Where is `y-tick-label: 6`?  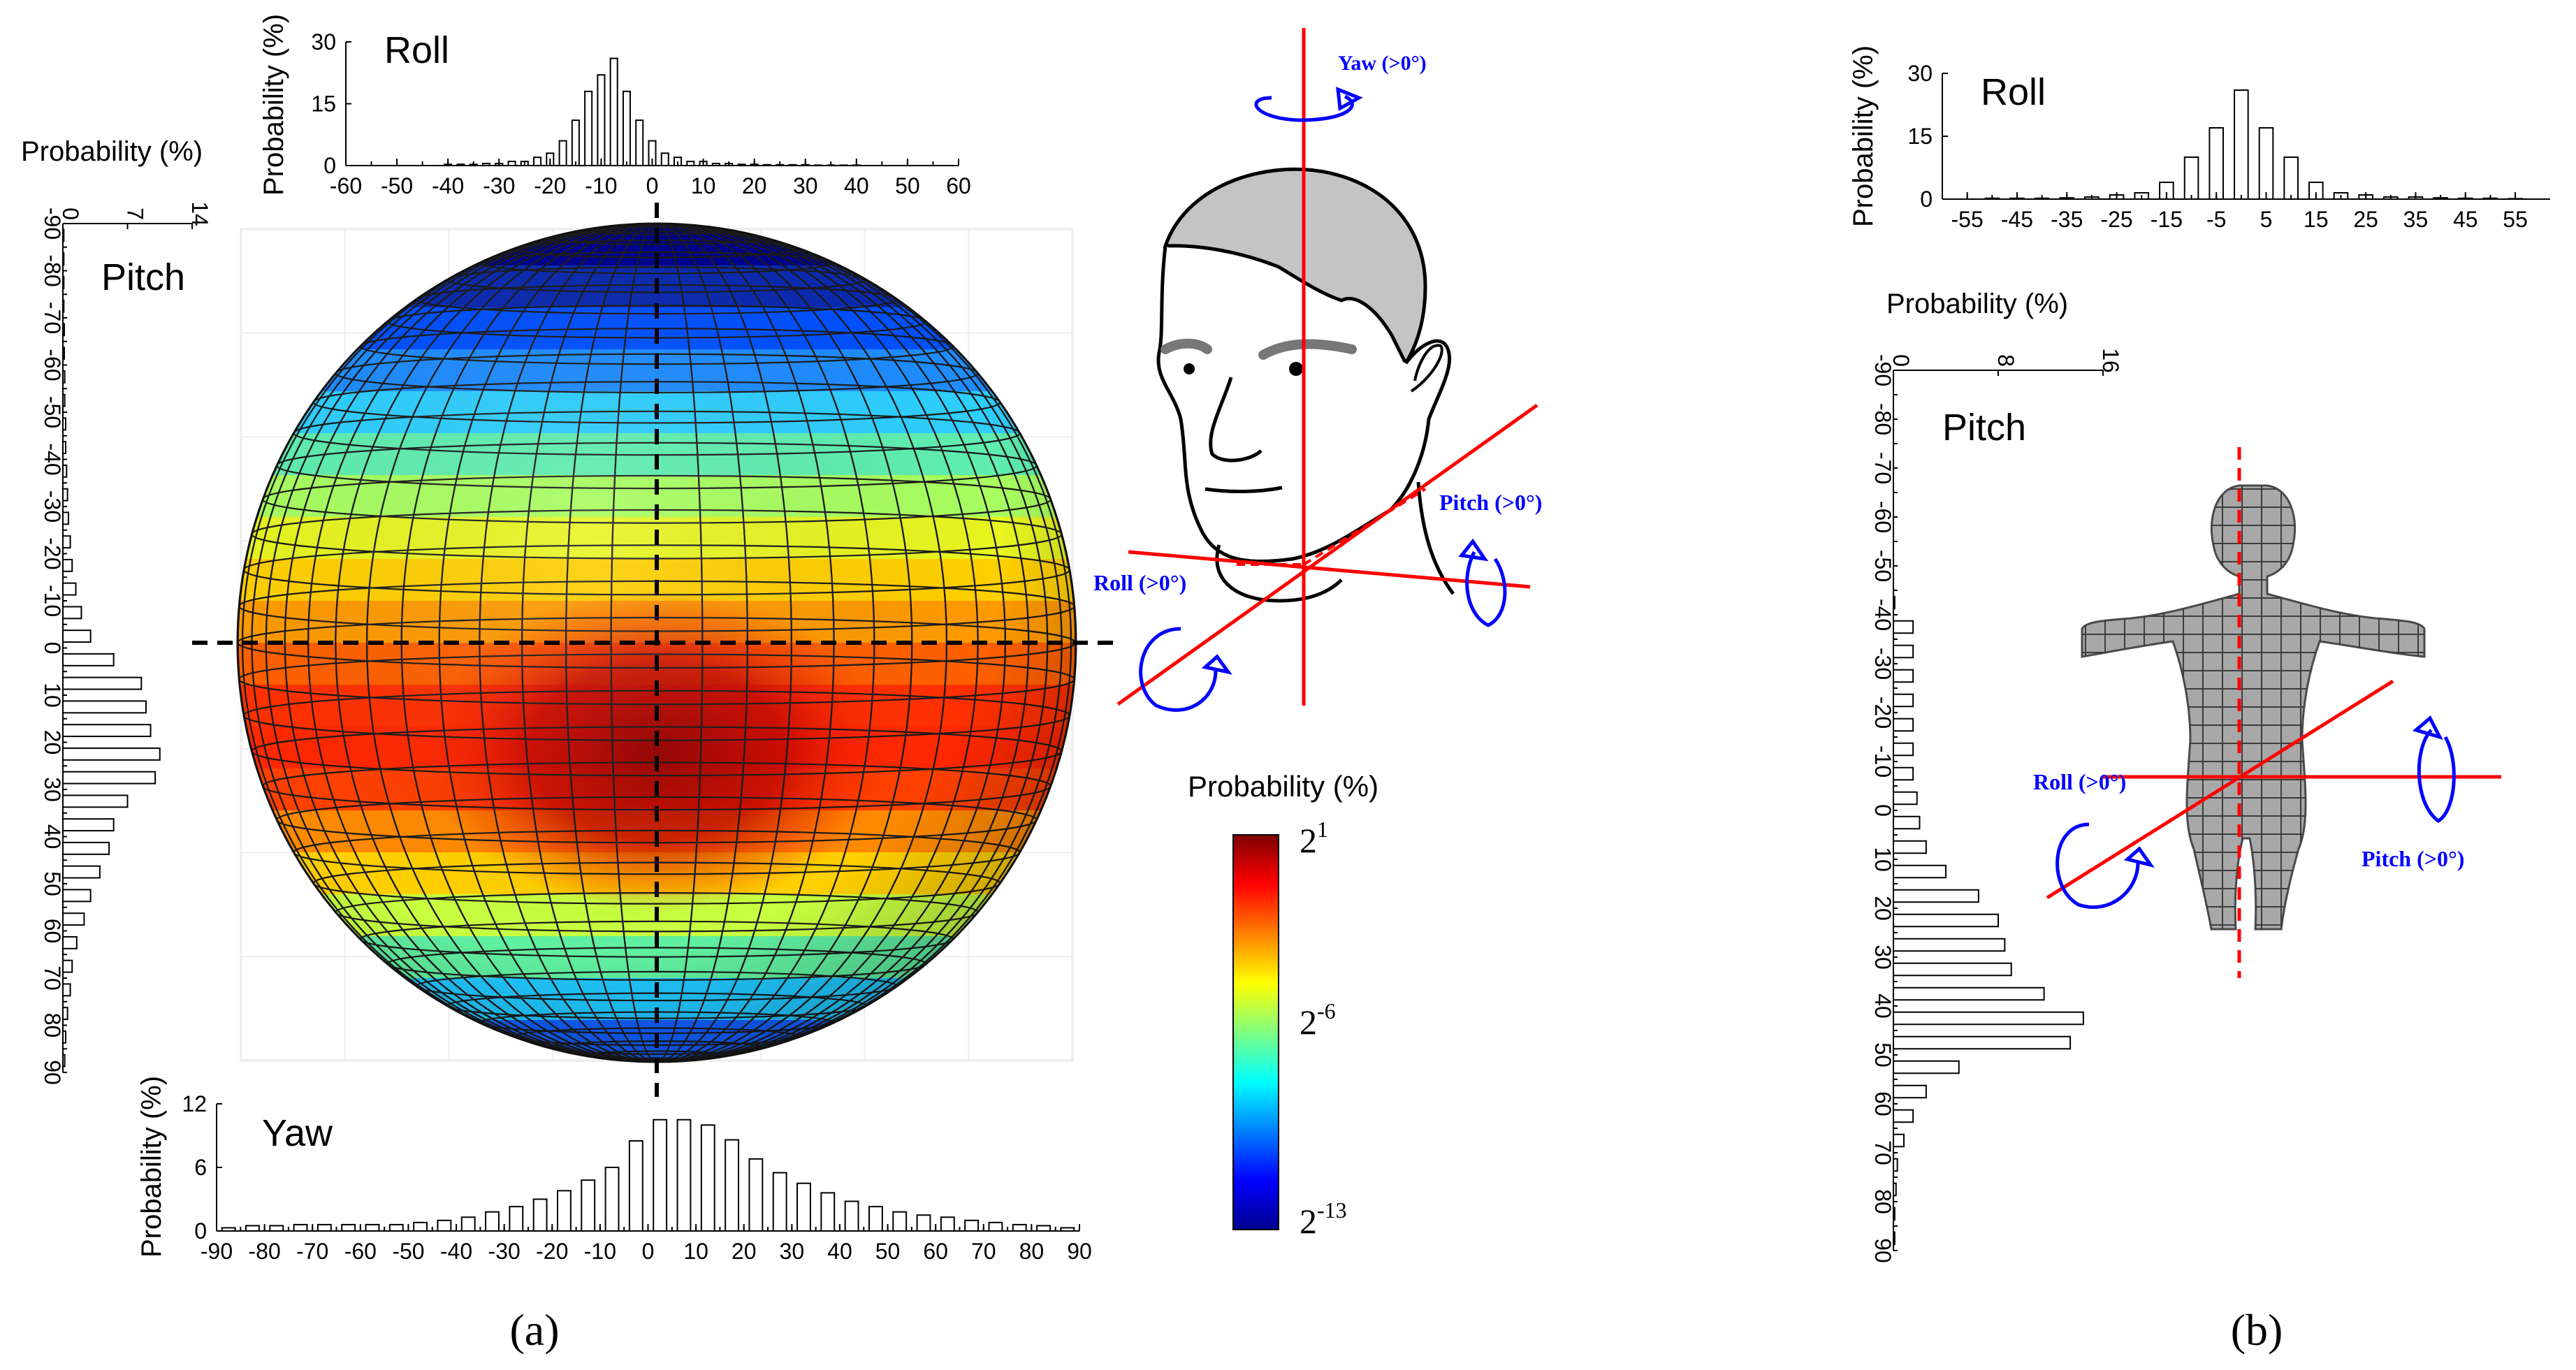
y-tick-label: 6 is located at coordinates (200, 1167).